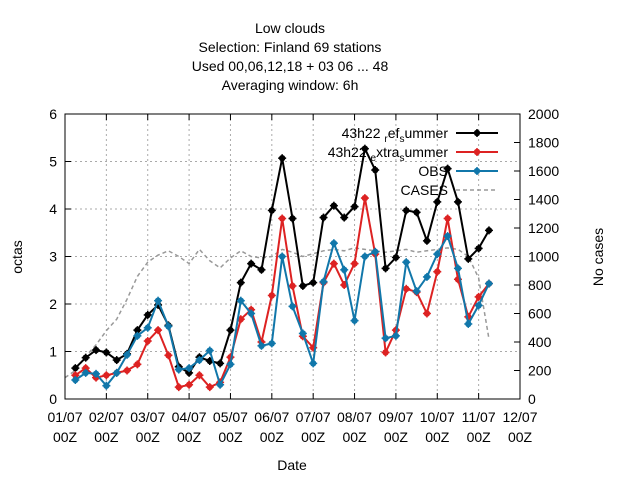 Image resolution: width=640 pixels, height=480 pixels. Describe the element at coordinates (230, 417) in the screenshot. I see `x-tick-label-date: 05/07` at that location.